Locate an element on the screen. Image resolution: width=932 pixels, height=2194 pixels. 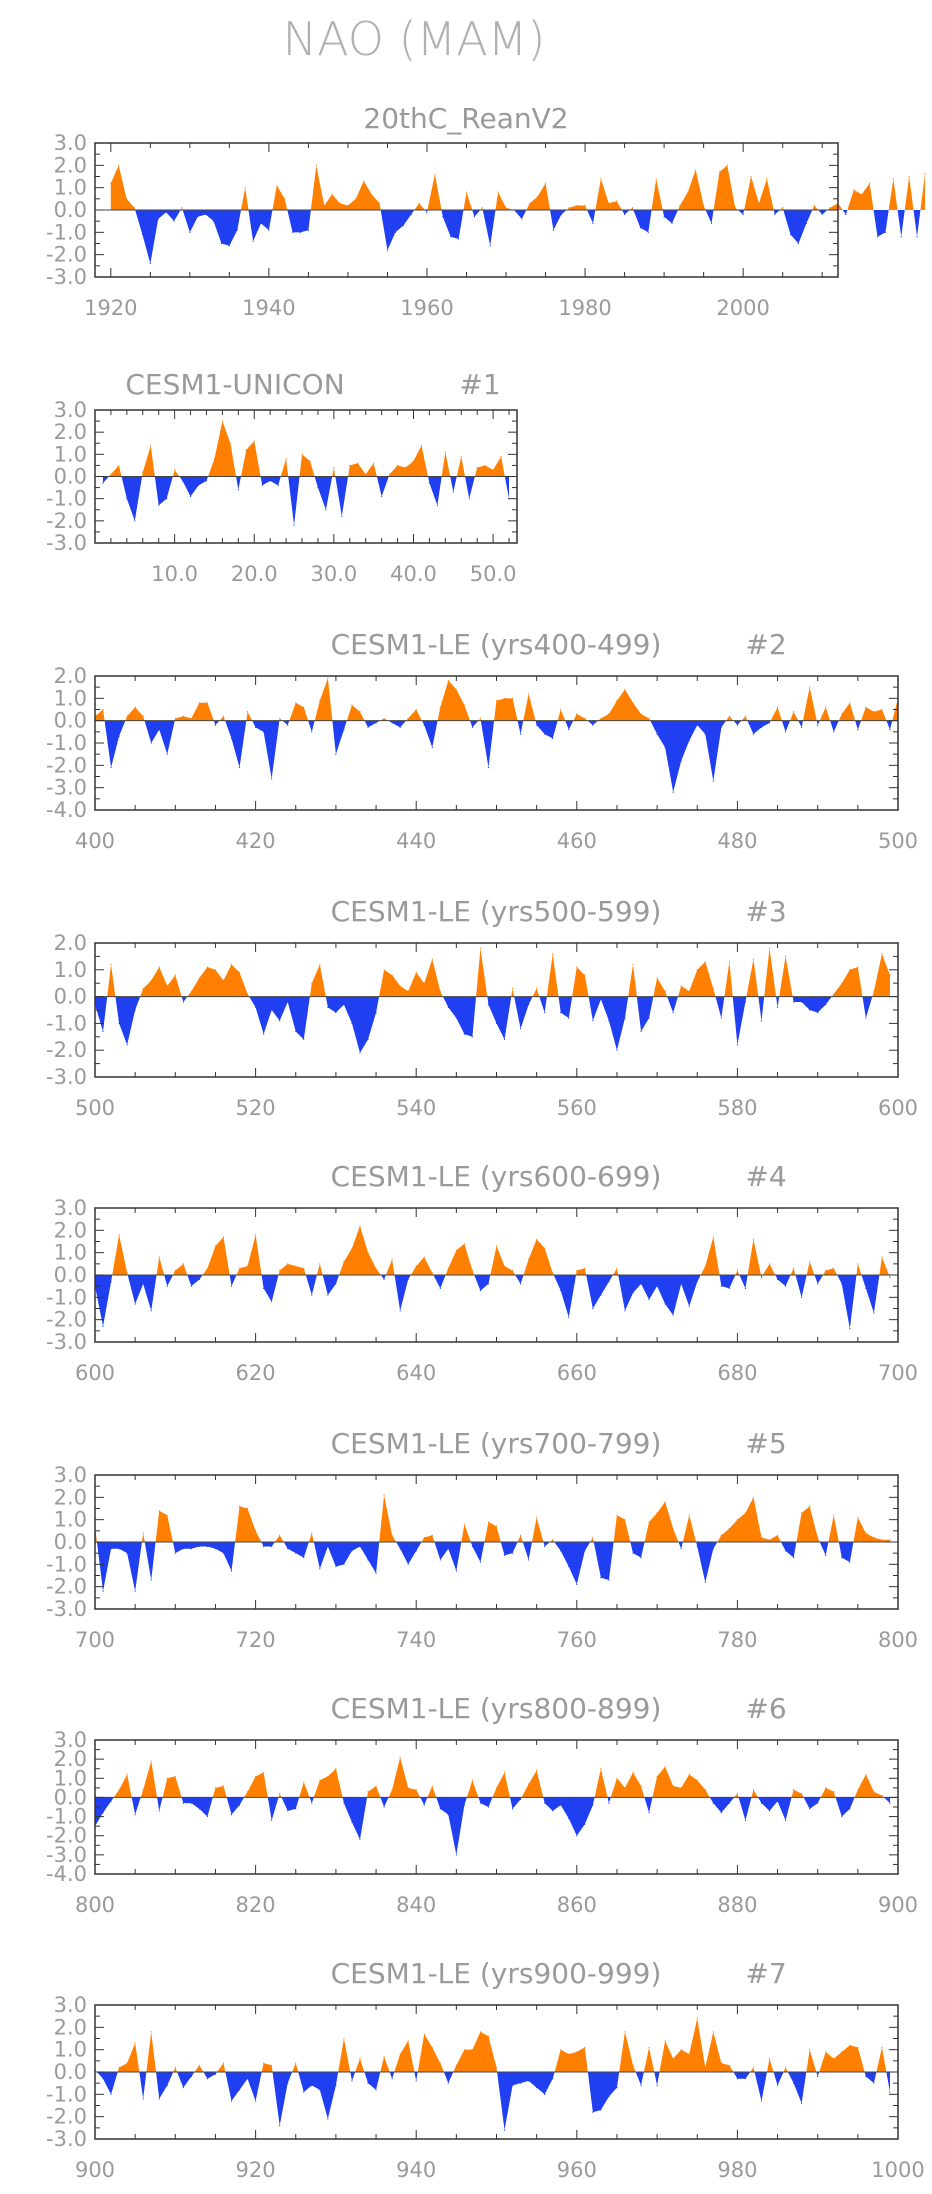
y-tick-label: -3.0 is located at coordinates (66, 1609).